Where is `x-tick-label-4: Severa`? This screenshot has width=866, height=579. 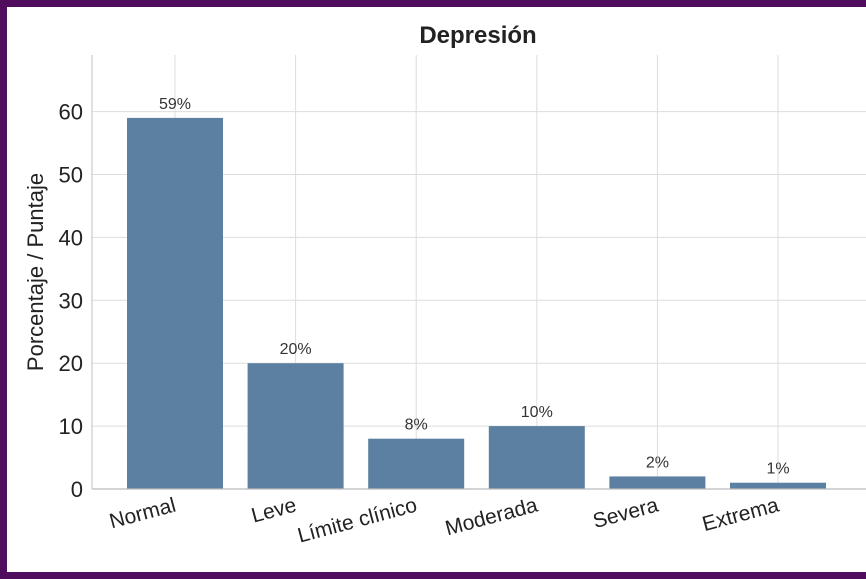 x-tick-label-4: Severa is located at coordinates (625, 514).